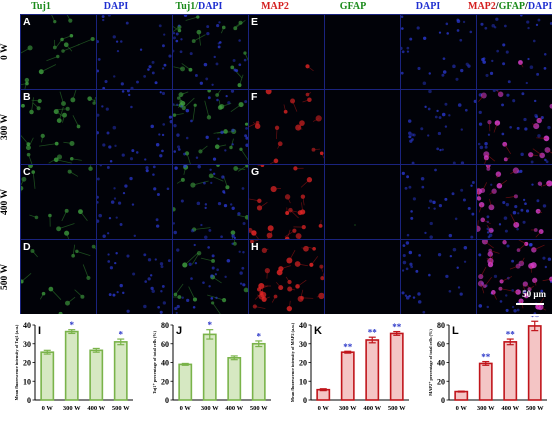  Describe the element at coordinates (27, 172) in the screenshot. I see `panel-letter: C` at that location.